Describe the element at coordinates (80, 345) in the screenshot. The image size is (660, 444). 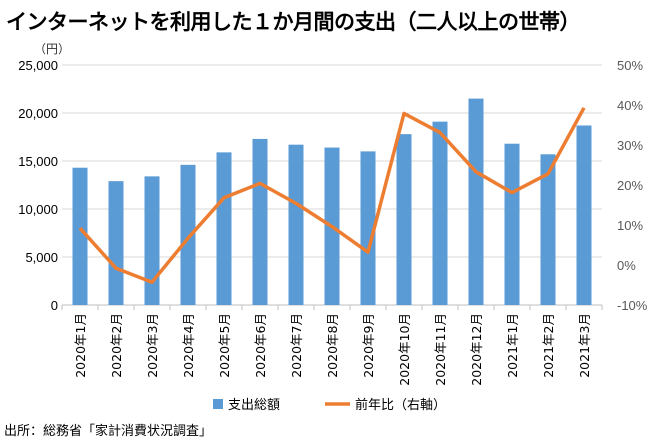
I see `x-axis-tick-label: 2020年1月` at that location.